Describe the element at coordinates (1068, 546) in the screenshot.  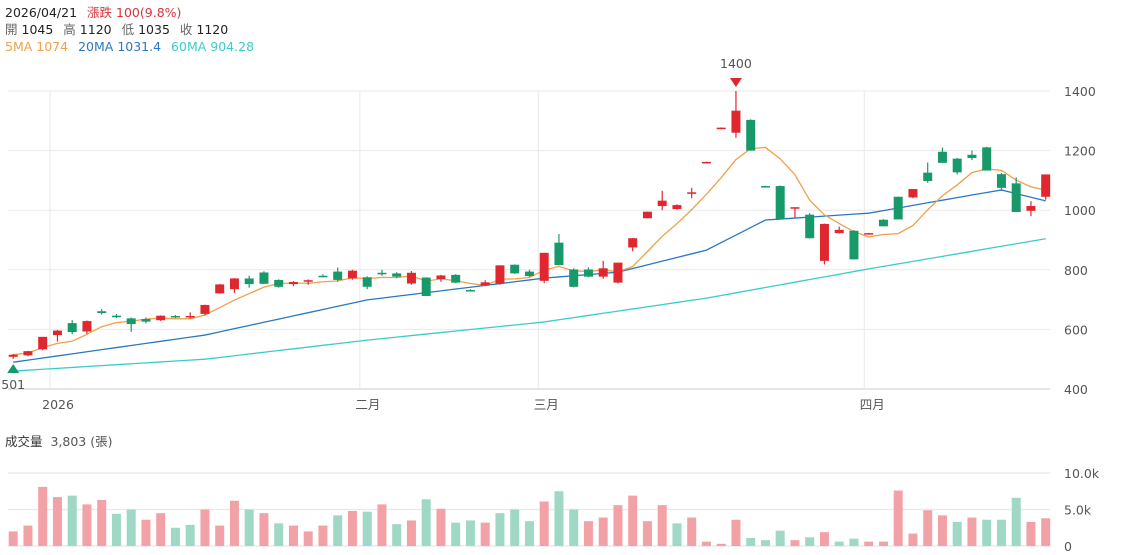
I see `volume-tick-label: 0` at that location.